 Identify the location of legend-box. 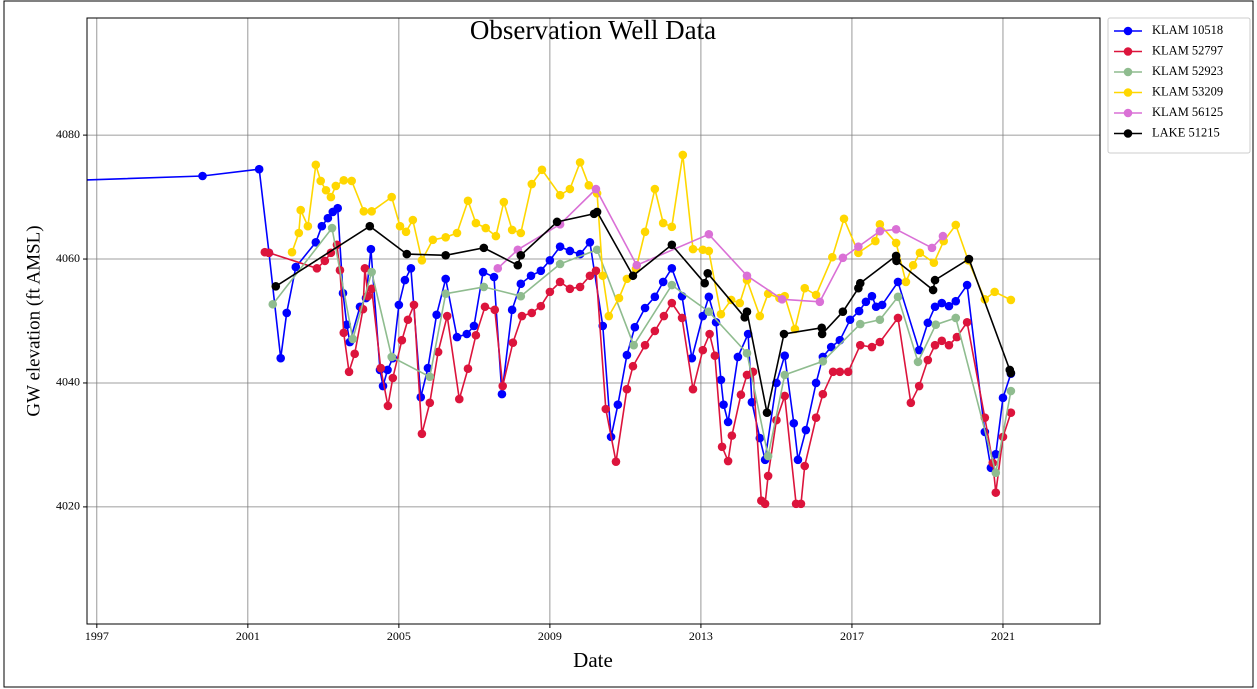
(1179, 85).